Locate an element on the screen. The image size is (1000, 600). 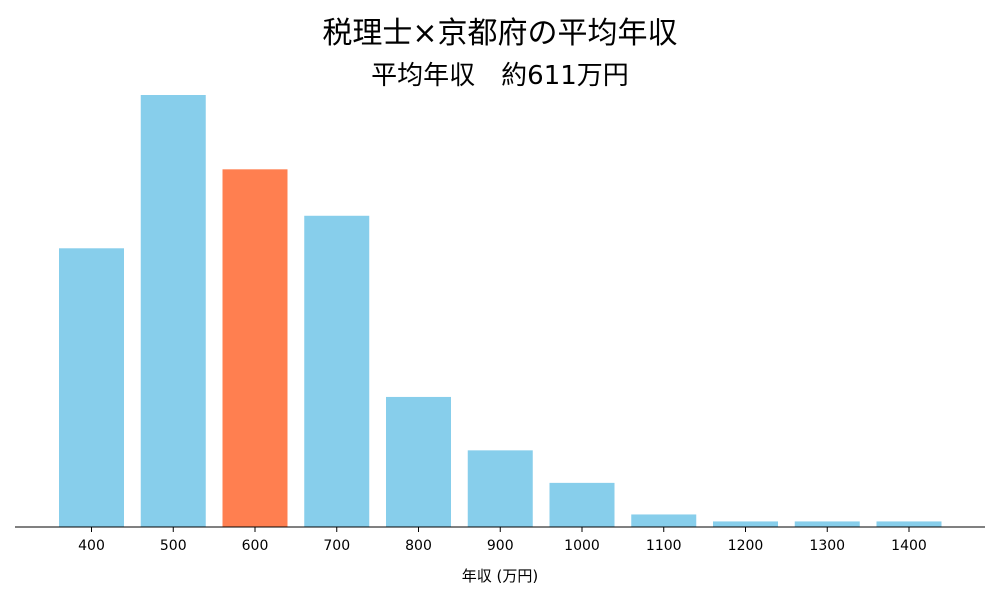
x-tick-label-1200: 1200 is located at coordinates (746, 546).